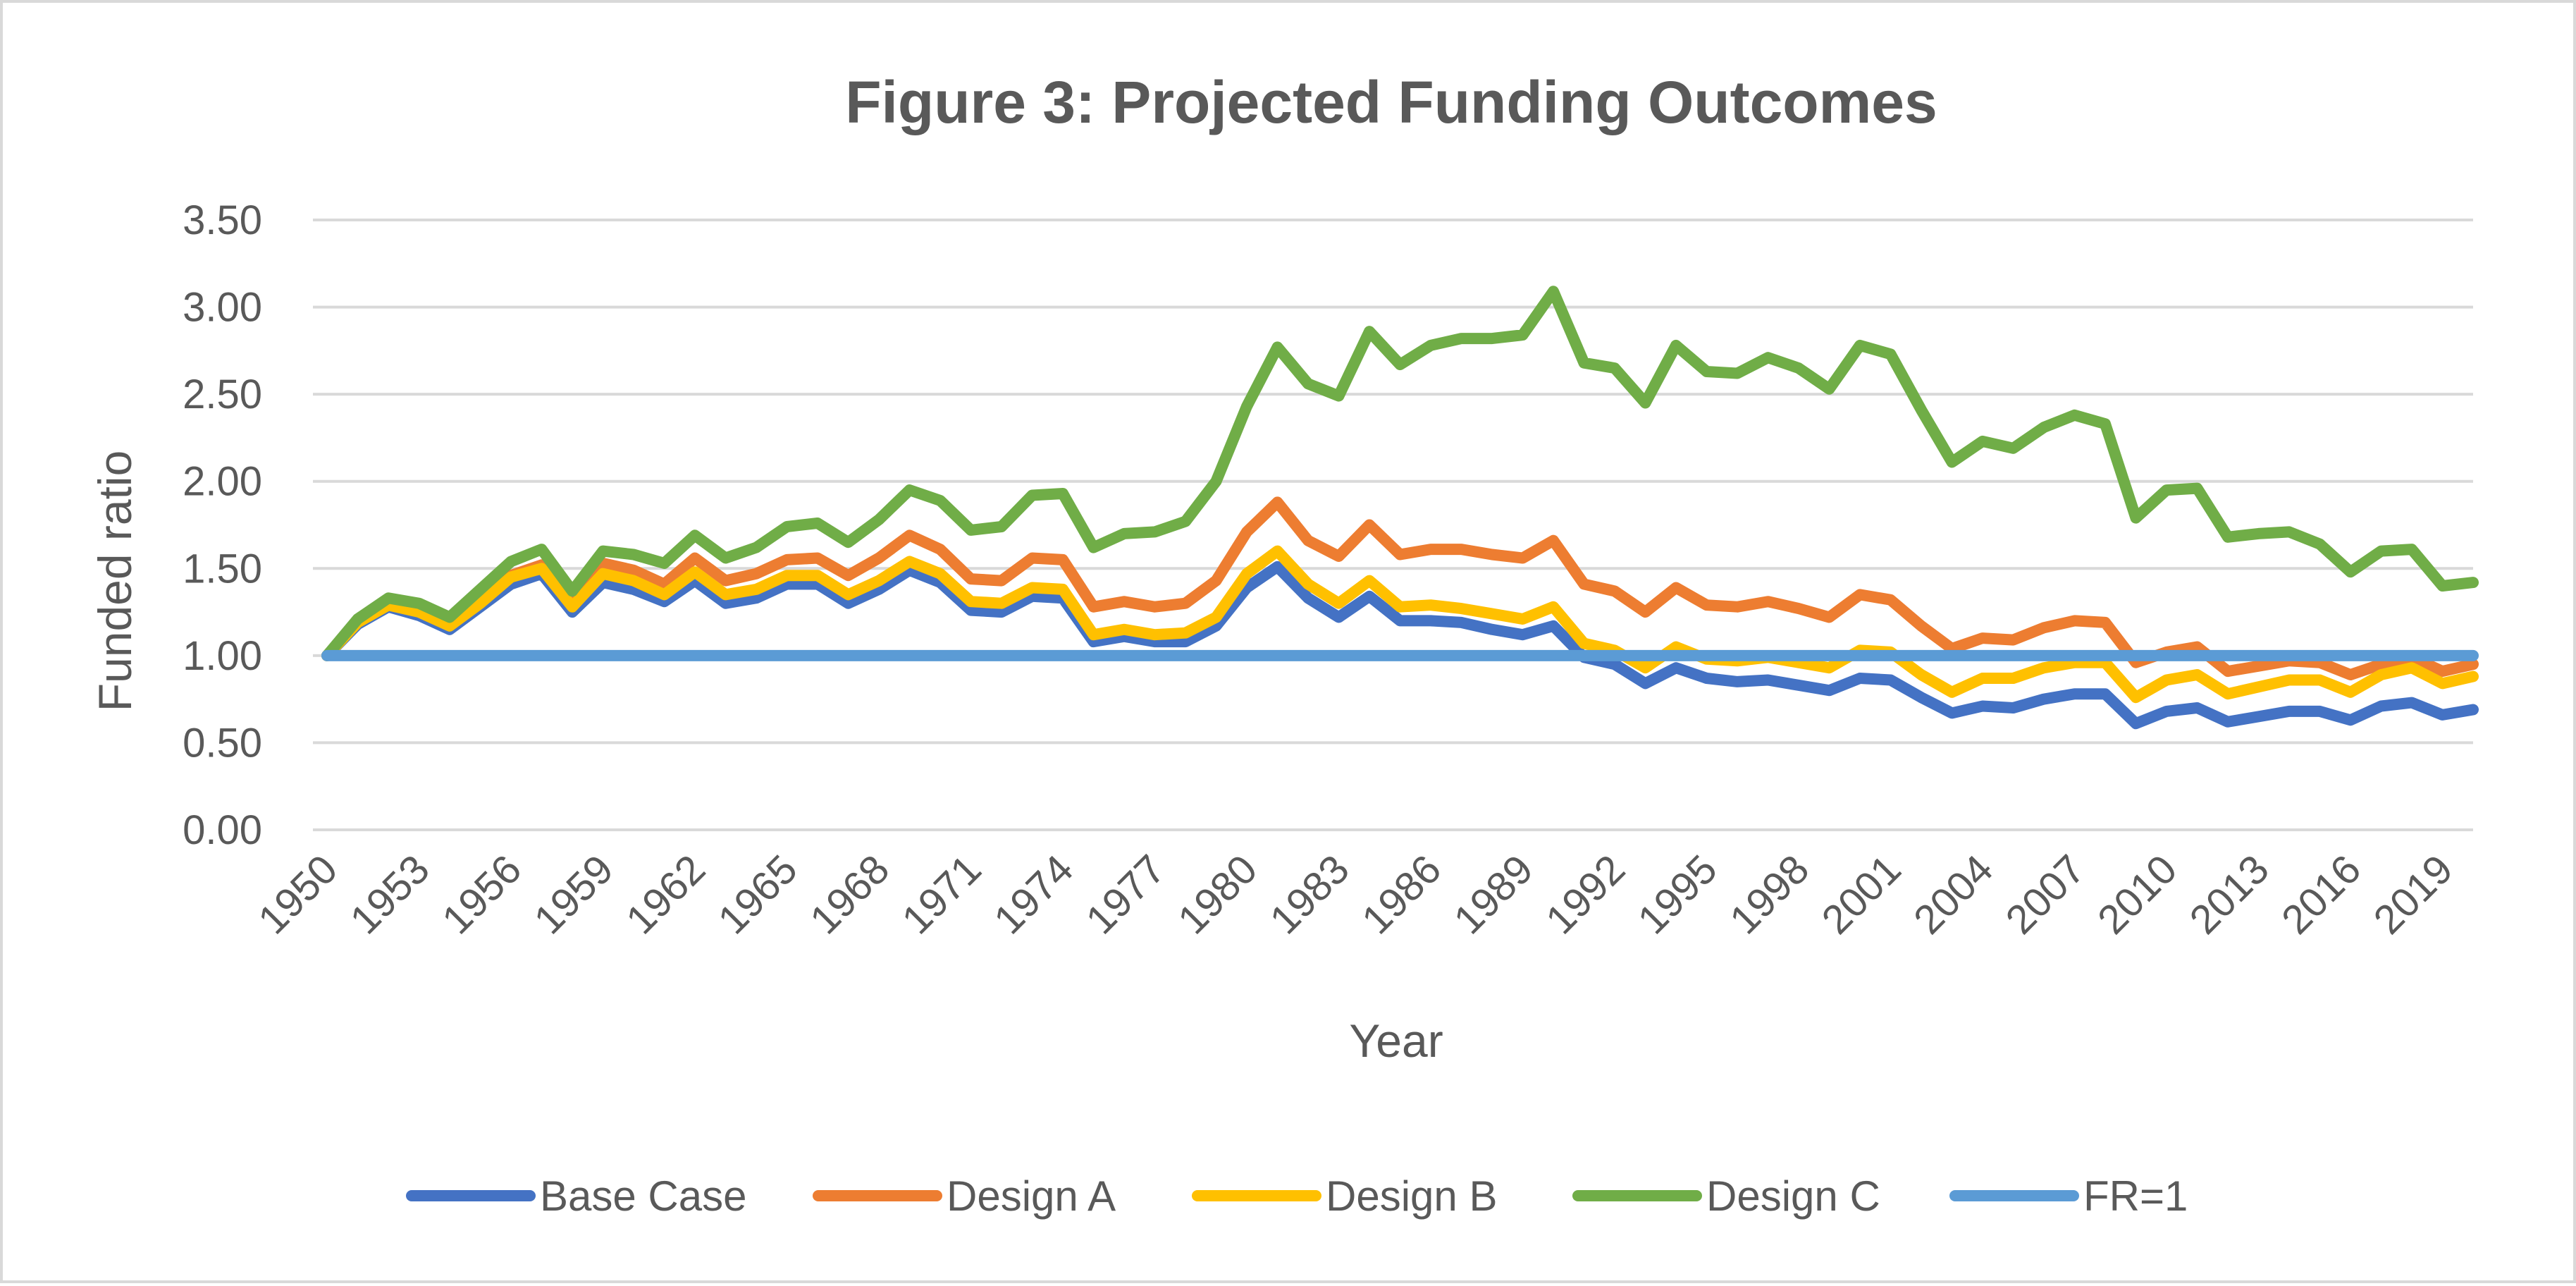 Image resolution: width=2576 pixels, height=1286 pixels. I want to click on legend: Base Case Design A Design B Design C FR=1, so click(1297, 1196).